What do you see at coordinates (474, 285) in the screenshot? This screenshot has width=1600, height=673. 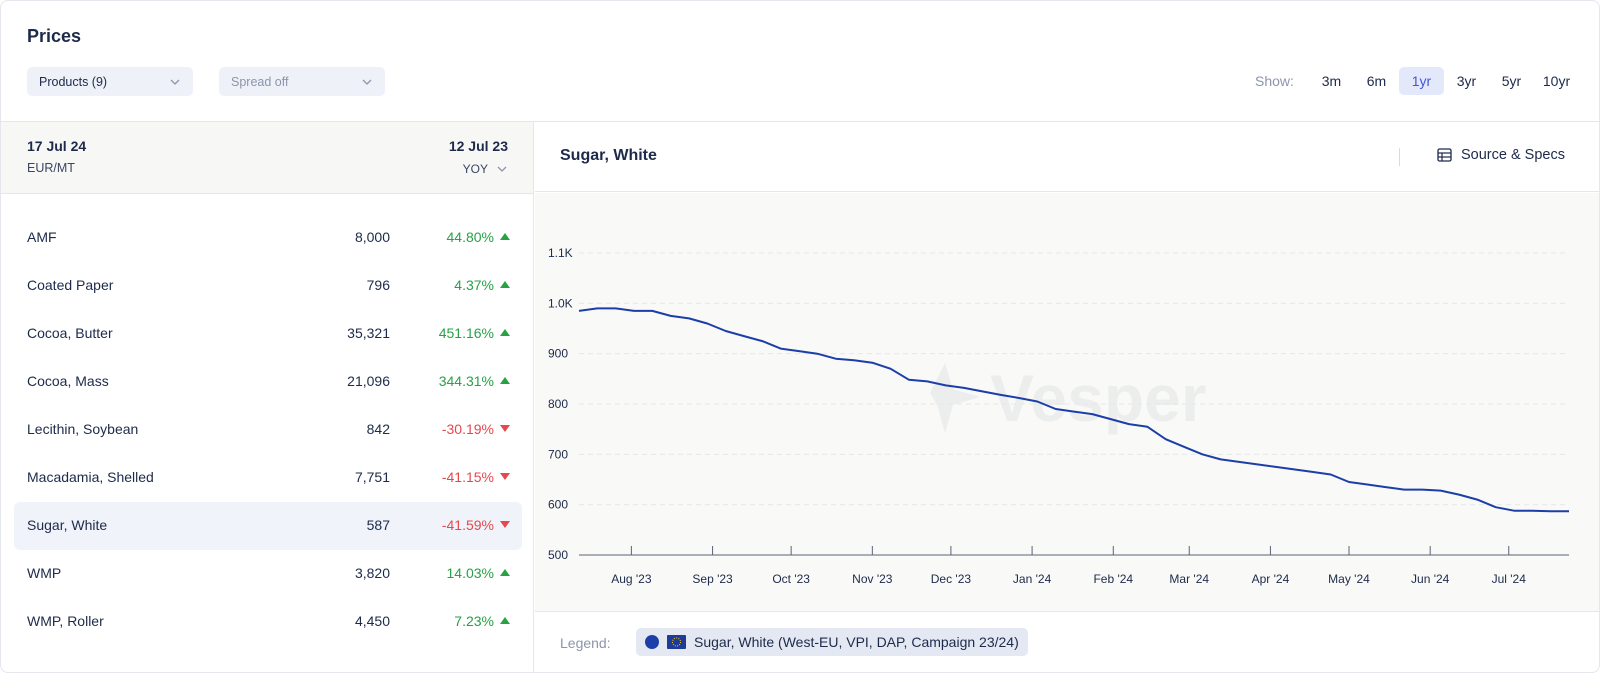 I see `price-change: 4.37%` at bounding box center [474, 285].